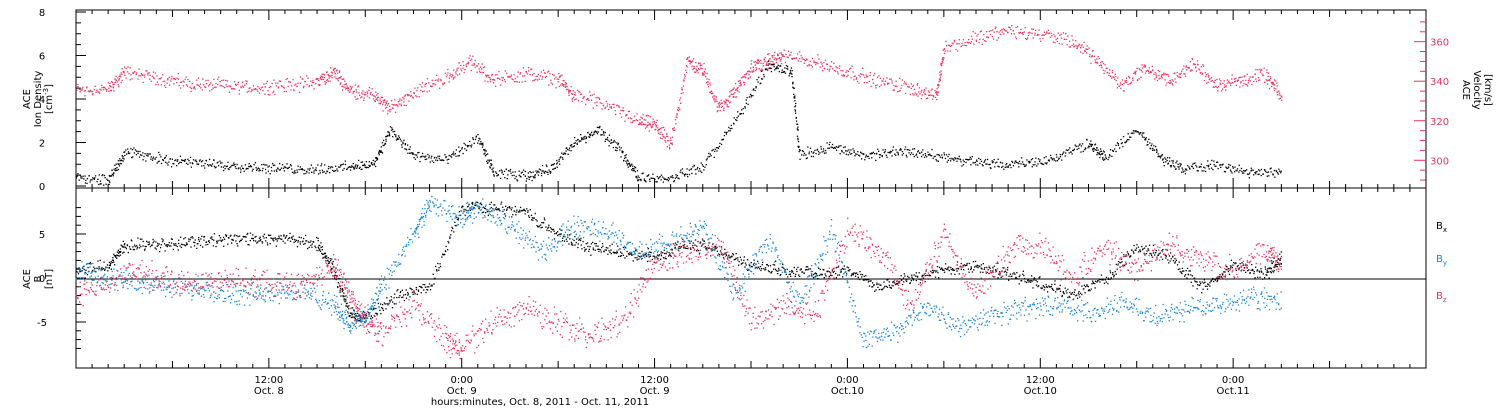 Image resolution: width=1500 pixels, height=414 pixels. Describe the element at coordinates (42, 323) in the screenshot. I see `bottom-left-tick-label: -5` at that location.